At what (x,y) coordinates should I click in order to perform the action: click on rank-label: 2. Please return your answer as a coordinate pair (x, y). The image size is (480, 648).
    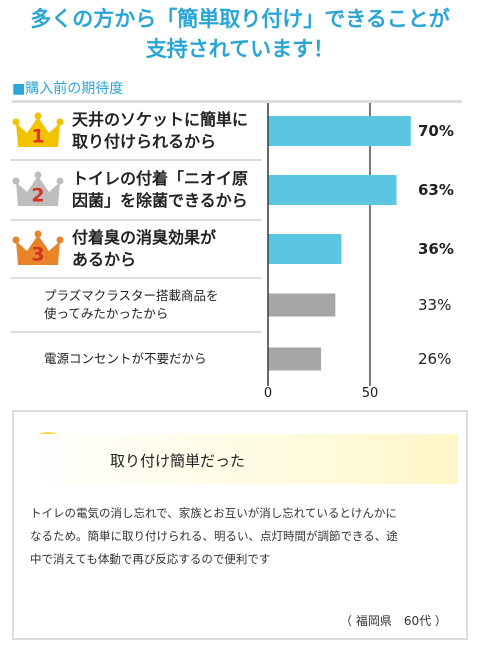
    Looking at the image, I should click on (37, 196).